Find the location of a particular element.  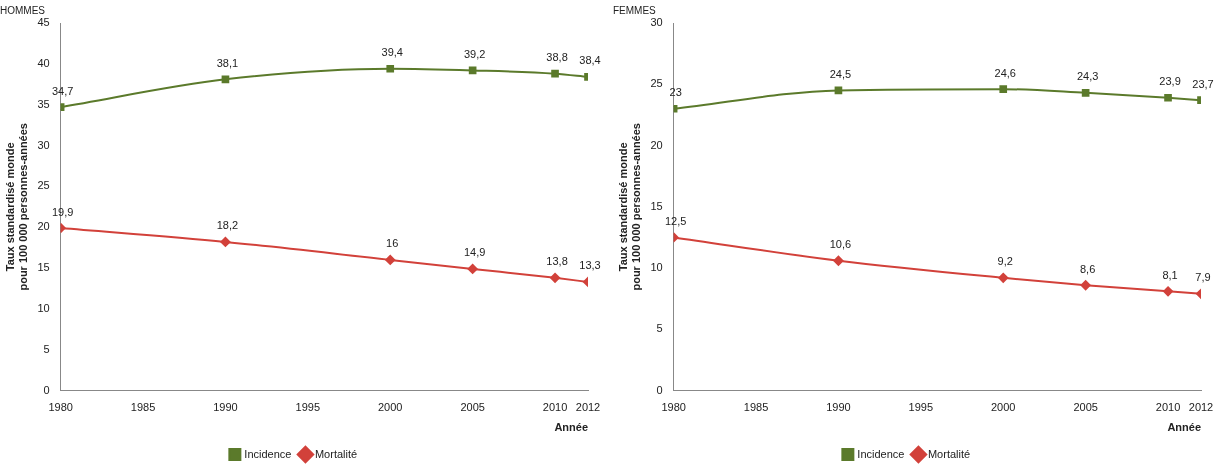

data-label: 24,5 is located at coordinates (840, 73).